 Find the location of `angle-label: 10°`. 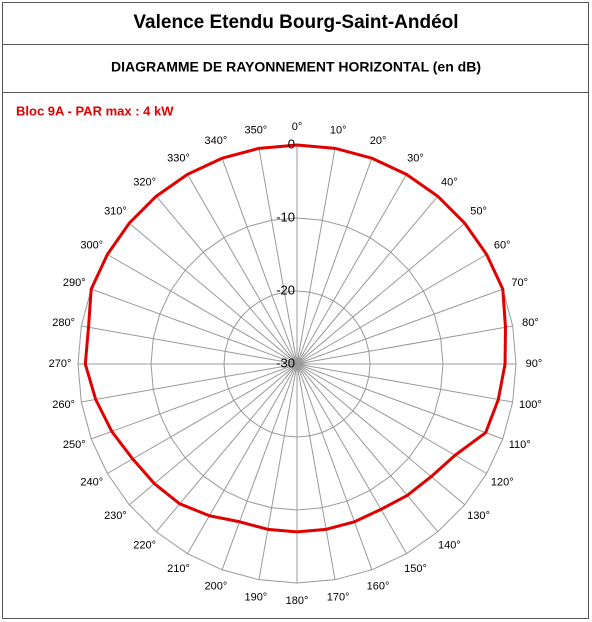

angle-label: 10° is located at coordinates (338, 131).